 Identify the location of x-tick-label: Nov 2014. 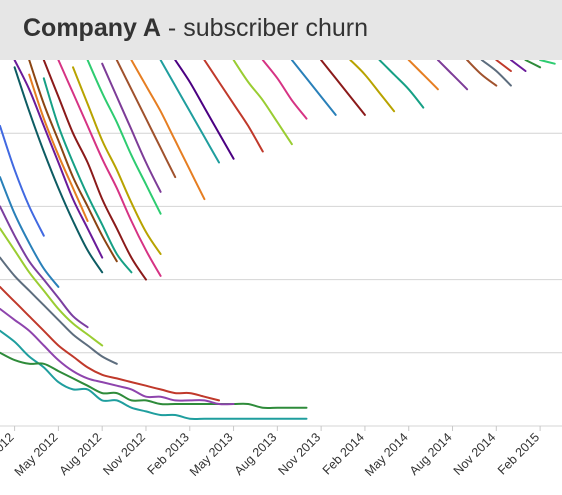
(475, 454).